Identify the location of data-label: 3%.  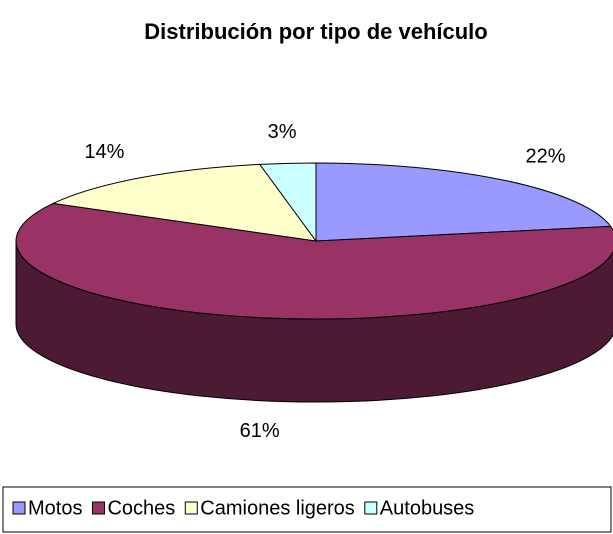
(282, 132).